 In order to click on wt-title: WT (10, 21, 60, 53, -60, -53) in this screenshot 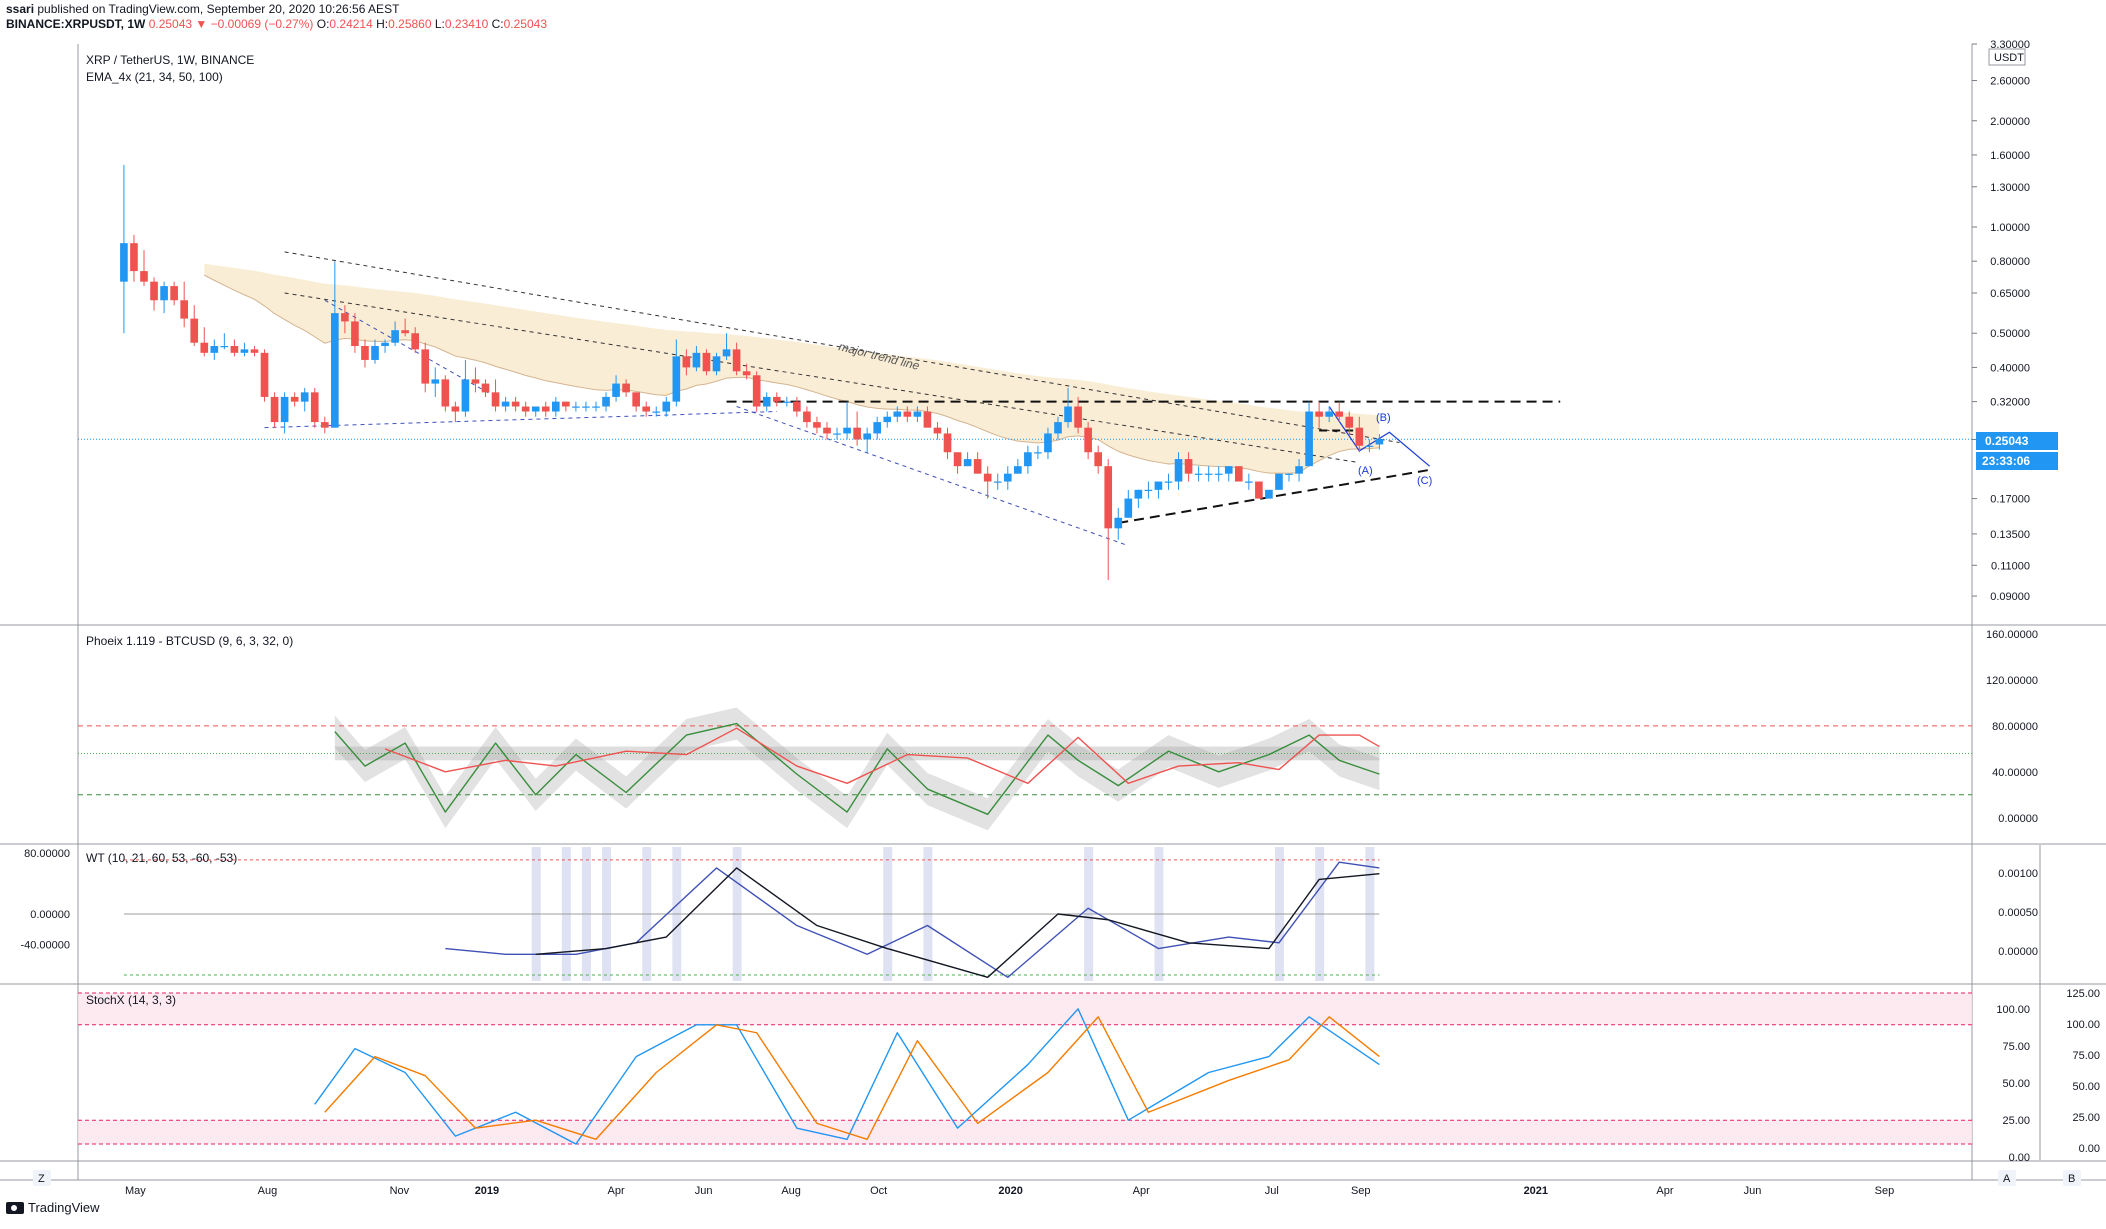, I will do `click(161, 858)`.